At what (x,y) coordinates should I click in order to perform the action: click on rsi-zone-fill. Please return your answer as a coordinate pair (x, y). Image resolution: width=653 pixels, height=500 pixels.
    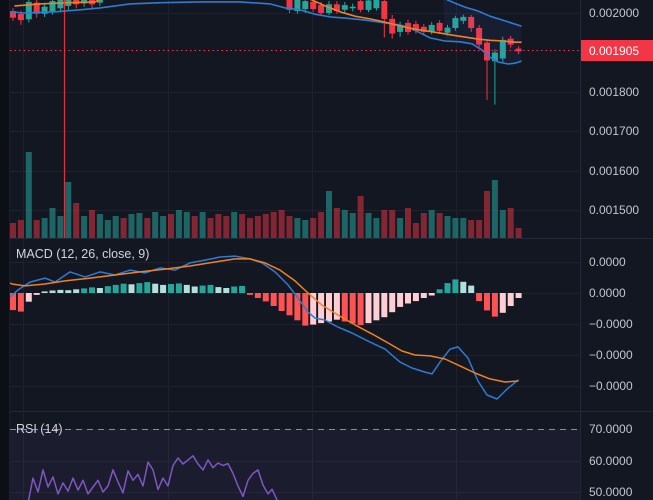
    Looking at the image, I should click on (295, 464).